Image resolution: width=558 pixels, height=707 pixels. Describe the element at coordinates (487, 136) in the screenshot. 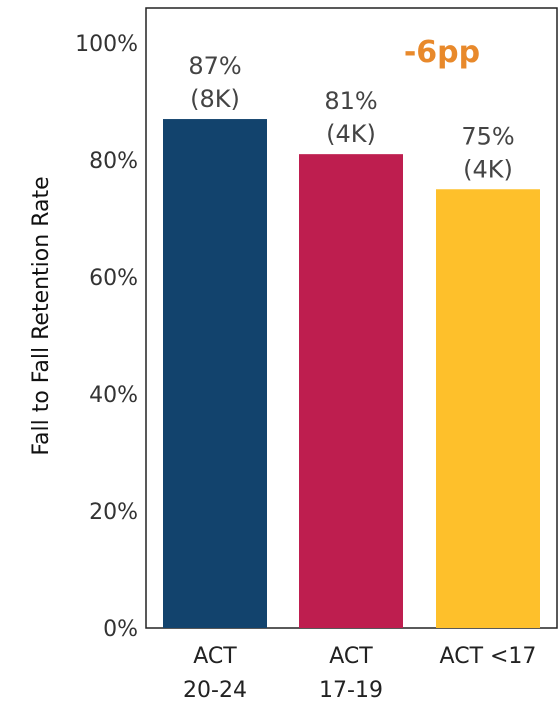

I see `data-label: 75%` at that location.